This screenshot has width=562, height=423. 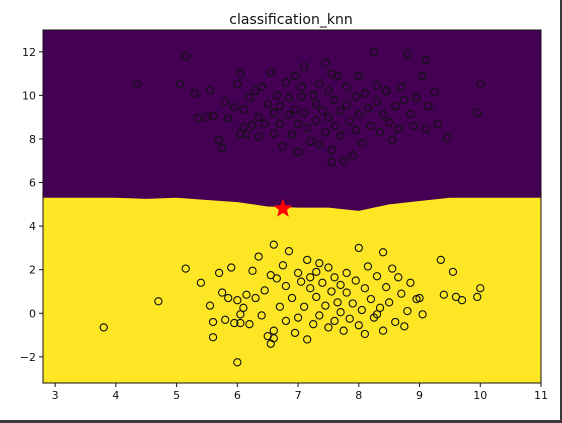 What do you see at coordinates (237, 395) in the screenshot?
I see `x-tick-label: 6` at bounding box center [237, 395].